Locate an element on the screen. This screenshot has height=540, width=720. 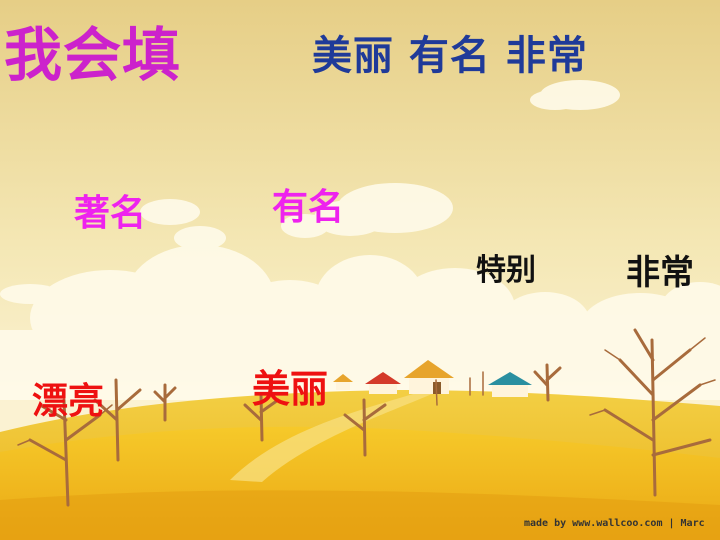
watermark-credit: made by www.wallcoo.com | Marc is located at coordinates (614, 523).